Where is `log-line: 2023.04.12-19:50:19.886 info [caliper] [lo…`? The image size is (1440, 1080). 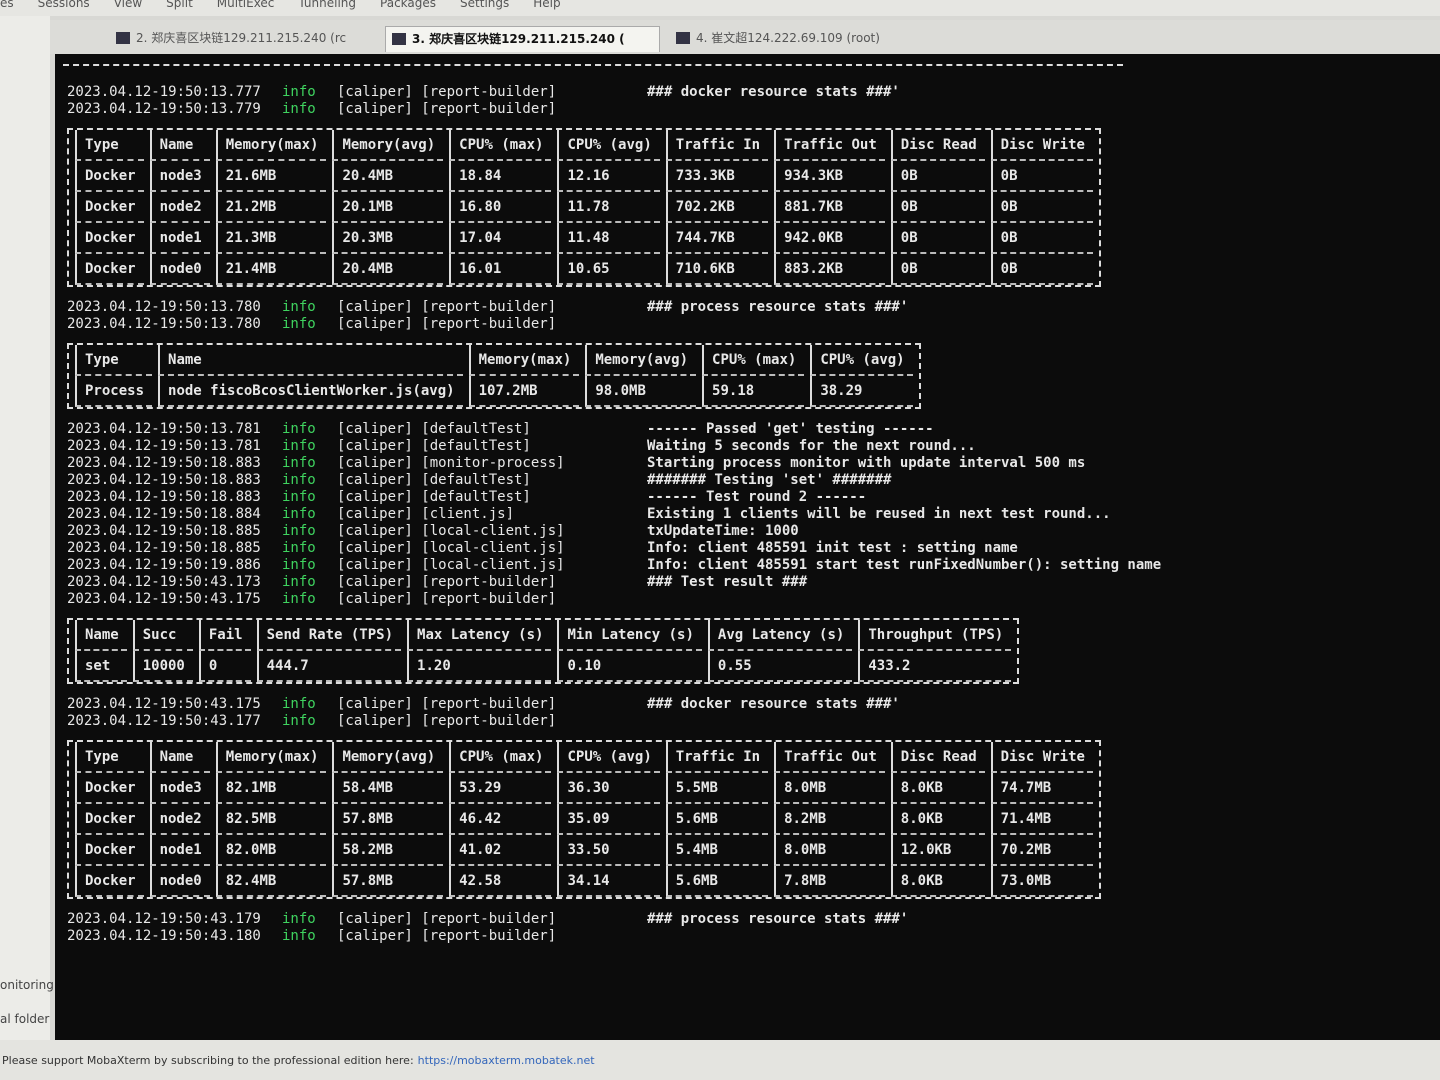
log-line: 2023.04.12-19:50:19.886 info [caliper] [lo… is located at coordinates (749, 565).